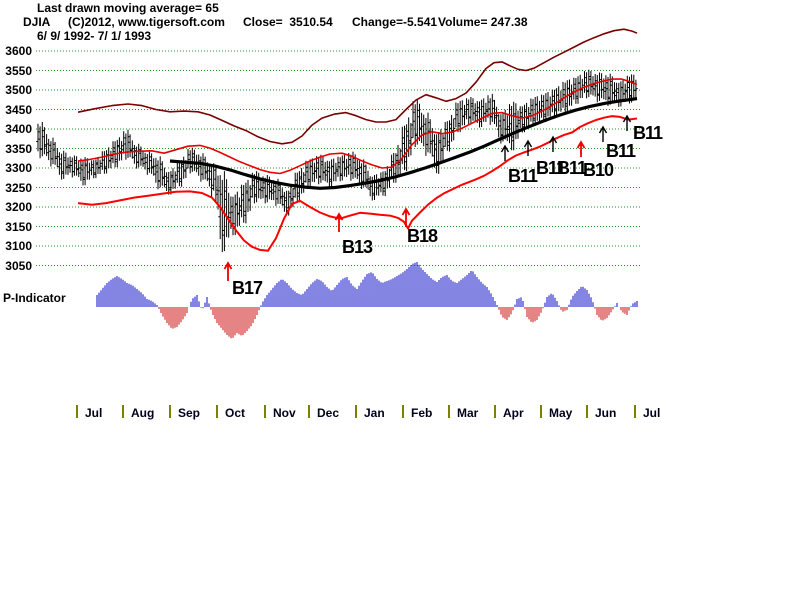 The image size is (800, 600). What do you see at coordinates (561, 413) in the screenshot?
I see `month-label: May` at bounding box center [561, 413].